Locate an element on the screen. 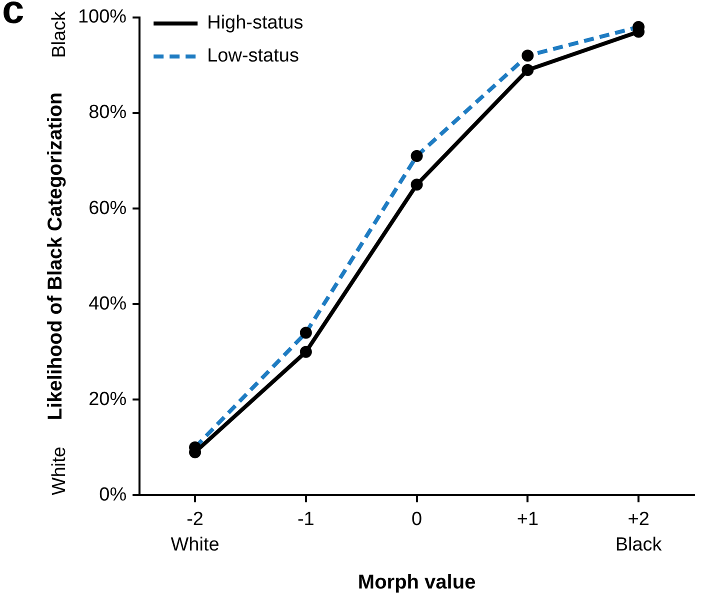 The height and width of the screenshot is (605, 702). y-axis-title: Likelihood of Black Categorization is located at coordinates (55, 256).